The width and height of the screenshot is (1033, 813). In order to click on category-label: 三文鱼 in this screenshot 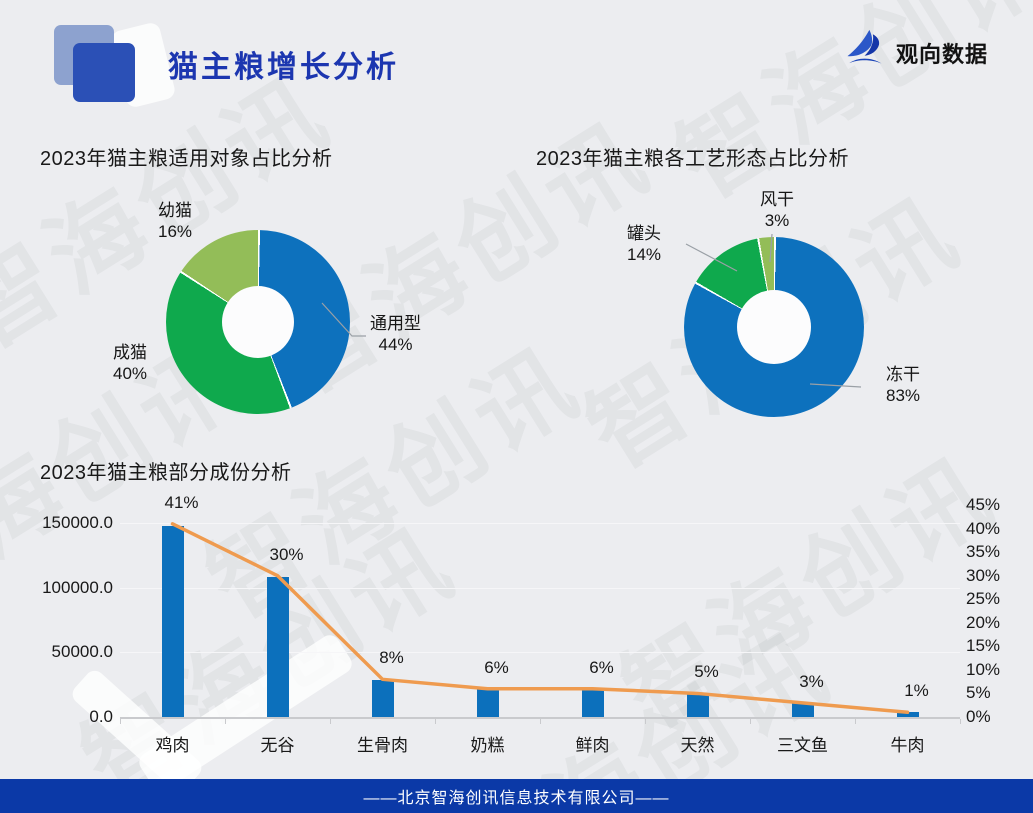, I will do `click(802, 745)`.